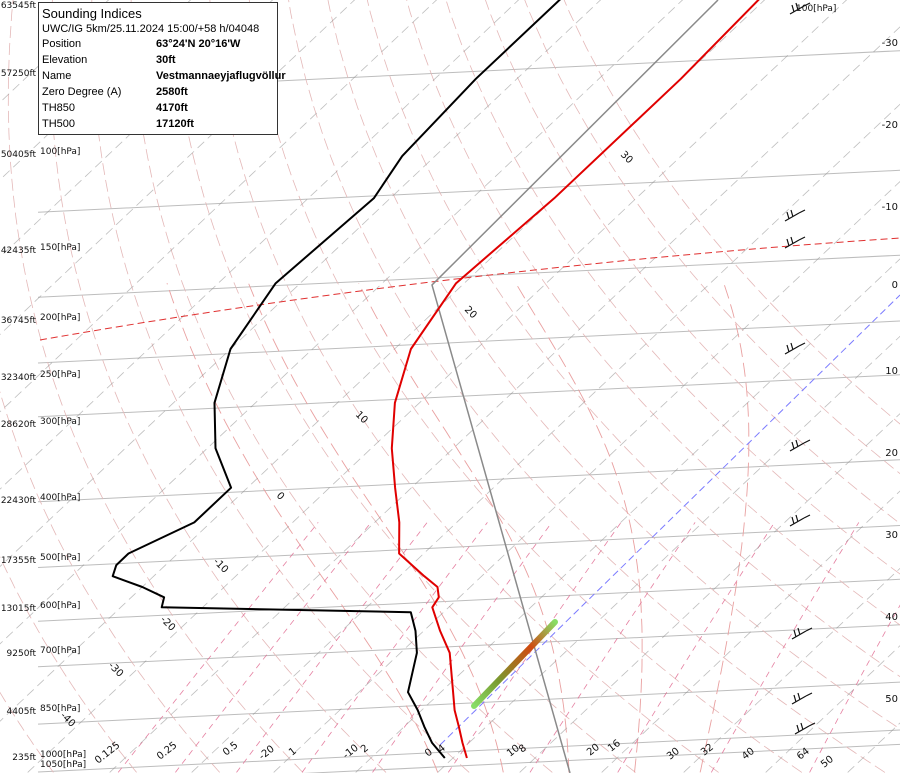 This screenshot has width=900, height=773. What do you see at coordinates (890, 125) in the screenshot?
I see `right-axis-label: -20` at bounding box center [890, 125].